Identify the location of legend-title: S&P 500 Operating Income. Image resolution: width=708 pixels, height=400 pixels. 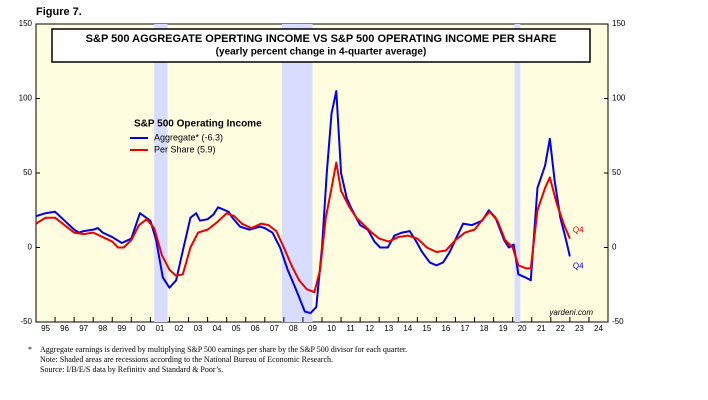
(198, 124).